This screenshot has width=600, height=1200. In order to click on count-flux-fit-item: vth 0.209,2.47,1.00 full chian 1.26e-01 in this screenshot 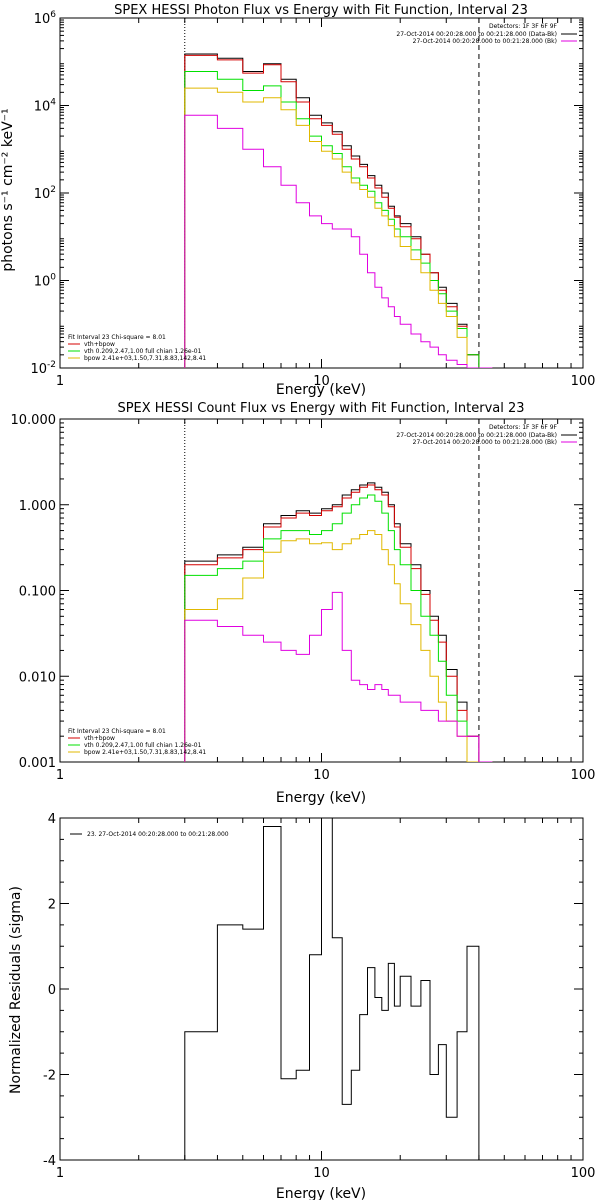, I will do `click(143, 745)`.